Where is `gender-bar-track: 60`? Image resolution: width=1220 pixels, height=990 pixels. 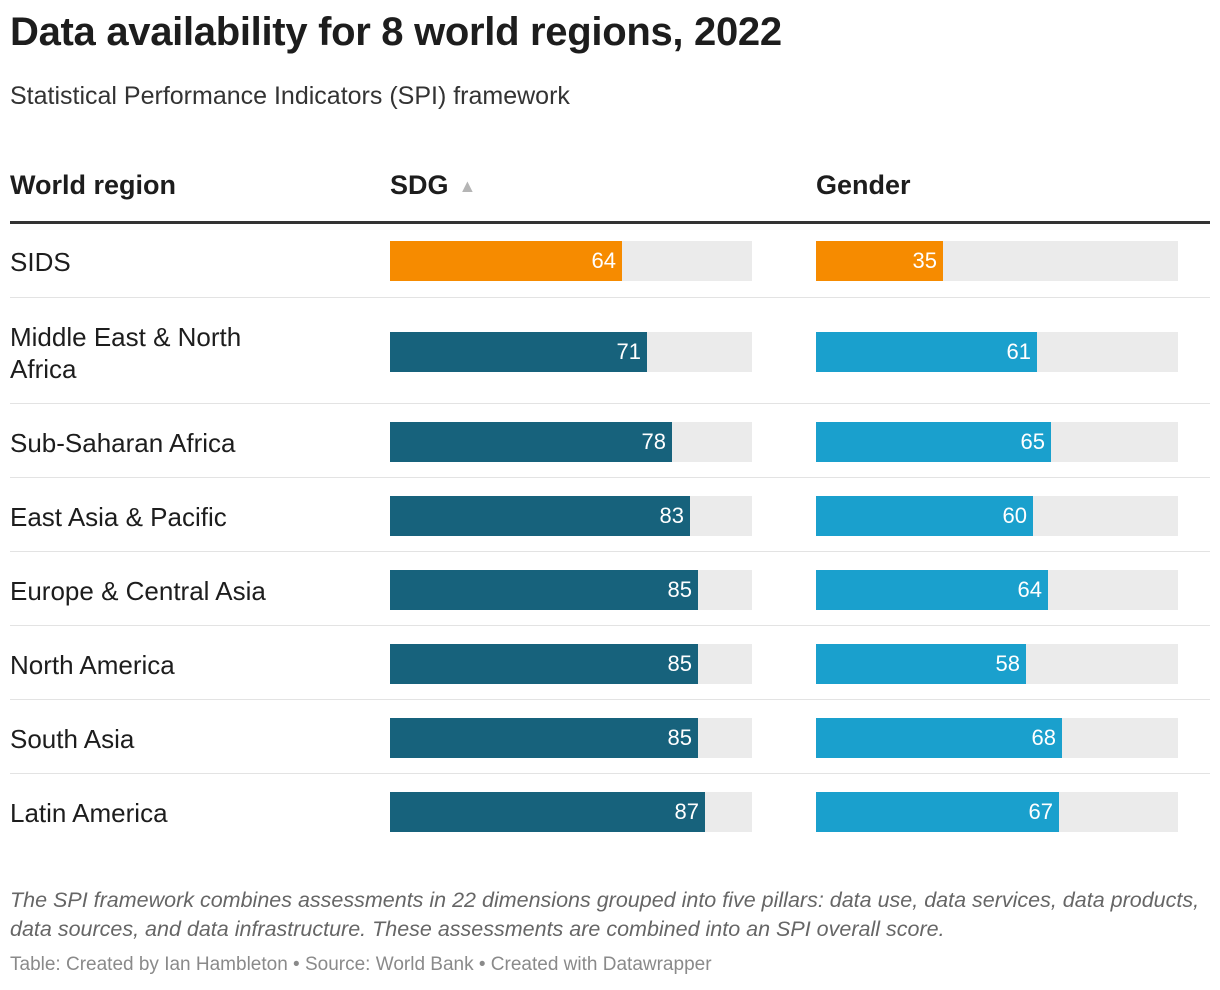 gender-bar-track: 60 is located at coordinates (997, 516).